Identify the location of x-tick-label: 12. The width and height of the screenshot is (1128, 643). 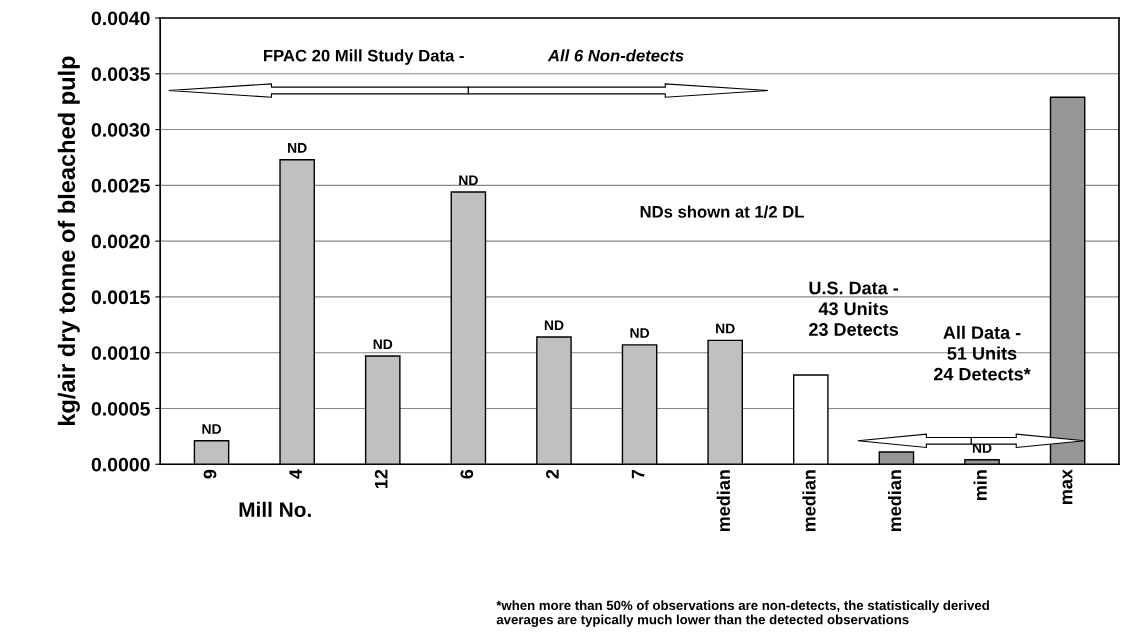
(381, 479).